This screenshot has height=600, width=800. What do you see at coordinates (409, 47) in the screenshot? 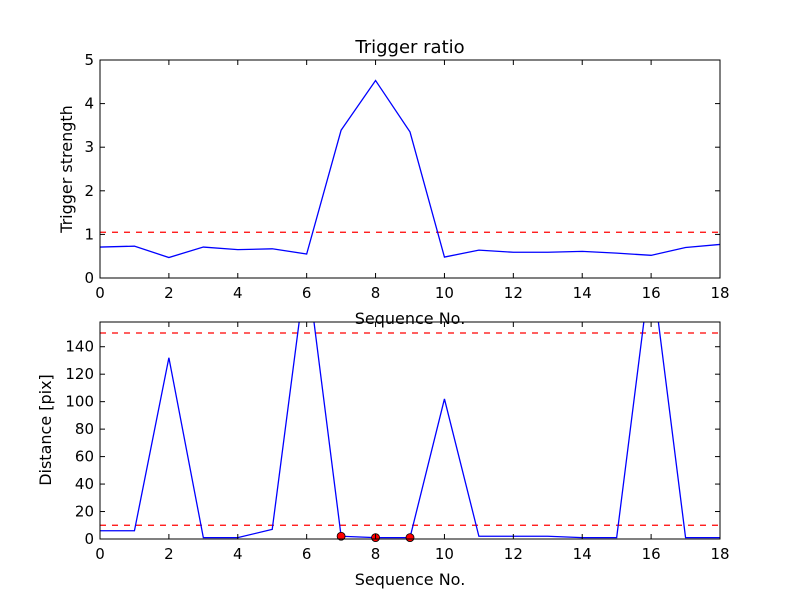
I see `chart-title: Trigger ratio` at bounding box center [409, 47].